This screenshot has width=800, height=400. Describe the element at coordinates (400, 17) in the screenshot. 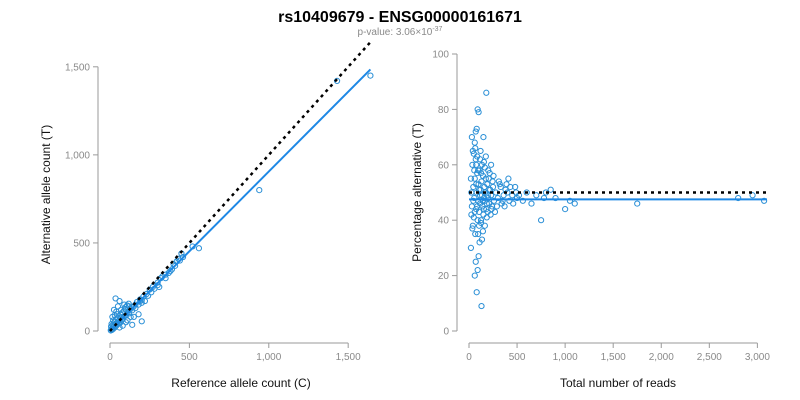

I see `chart-title: rs10409679 - ENSG00000161671` at that location.